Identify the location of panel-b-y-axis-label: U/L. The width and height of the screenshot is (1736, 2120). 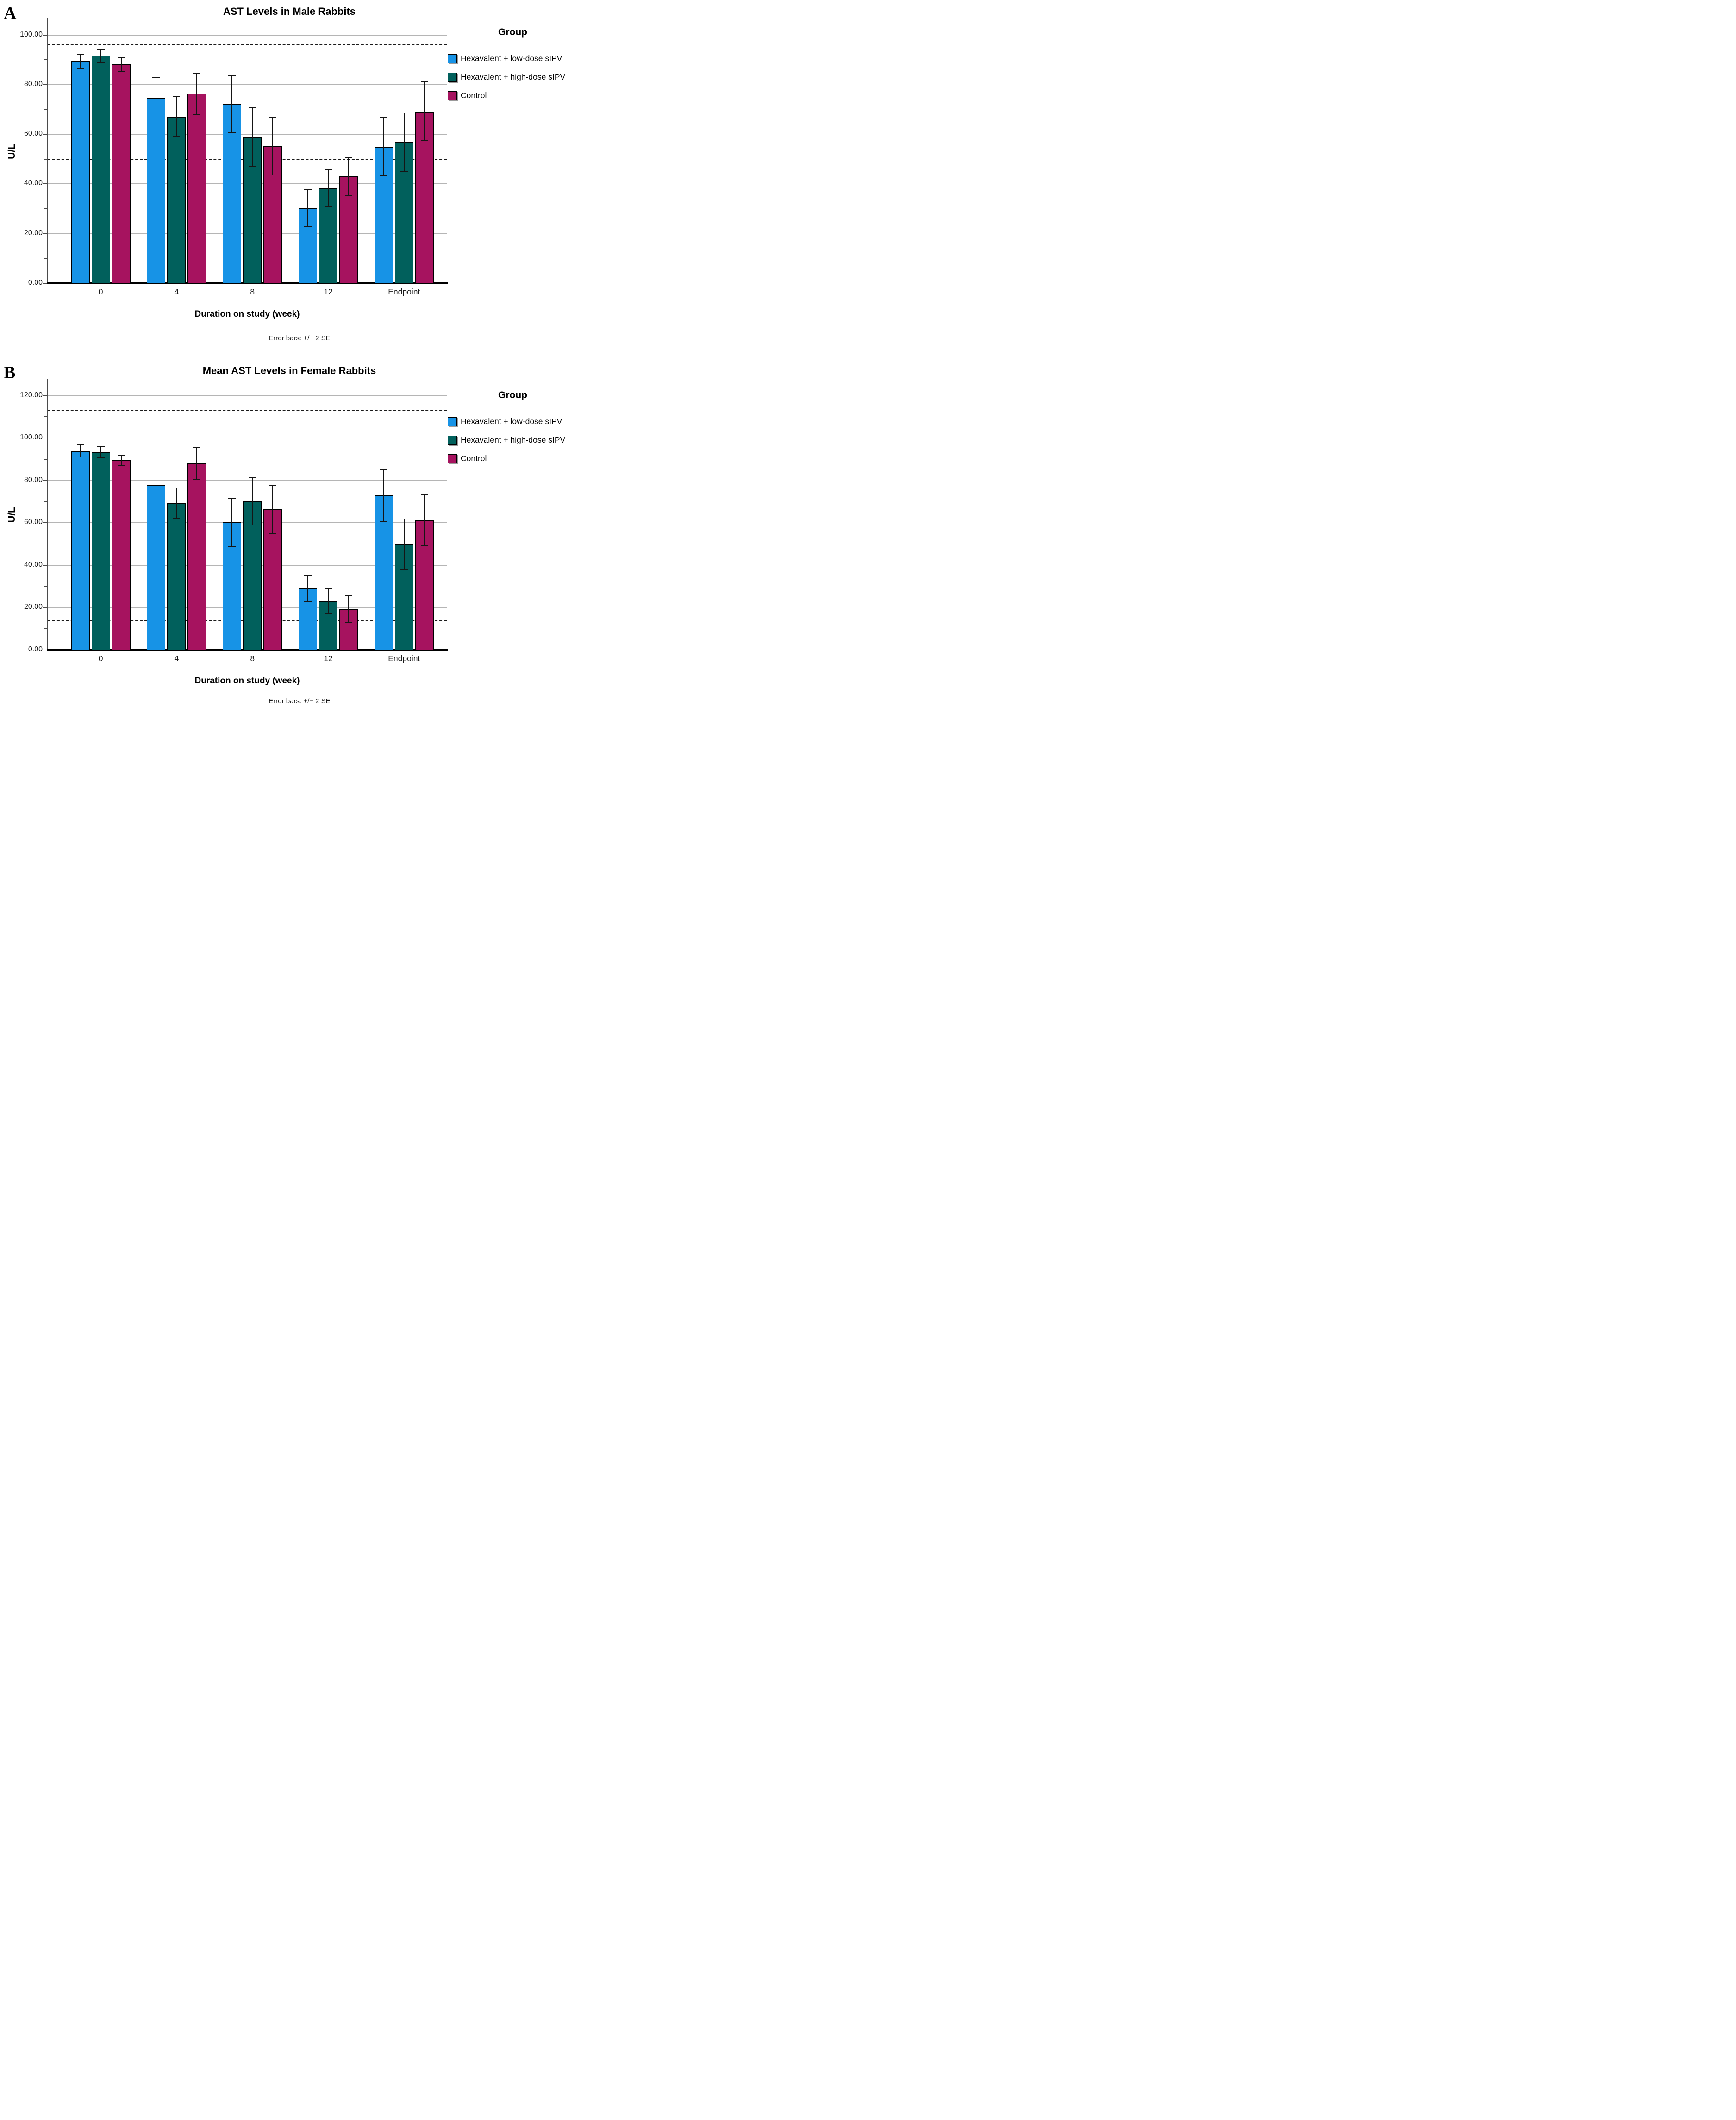
(11, 515).